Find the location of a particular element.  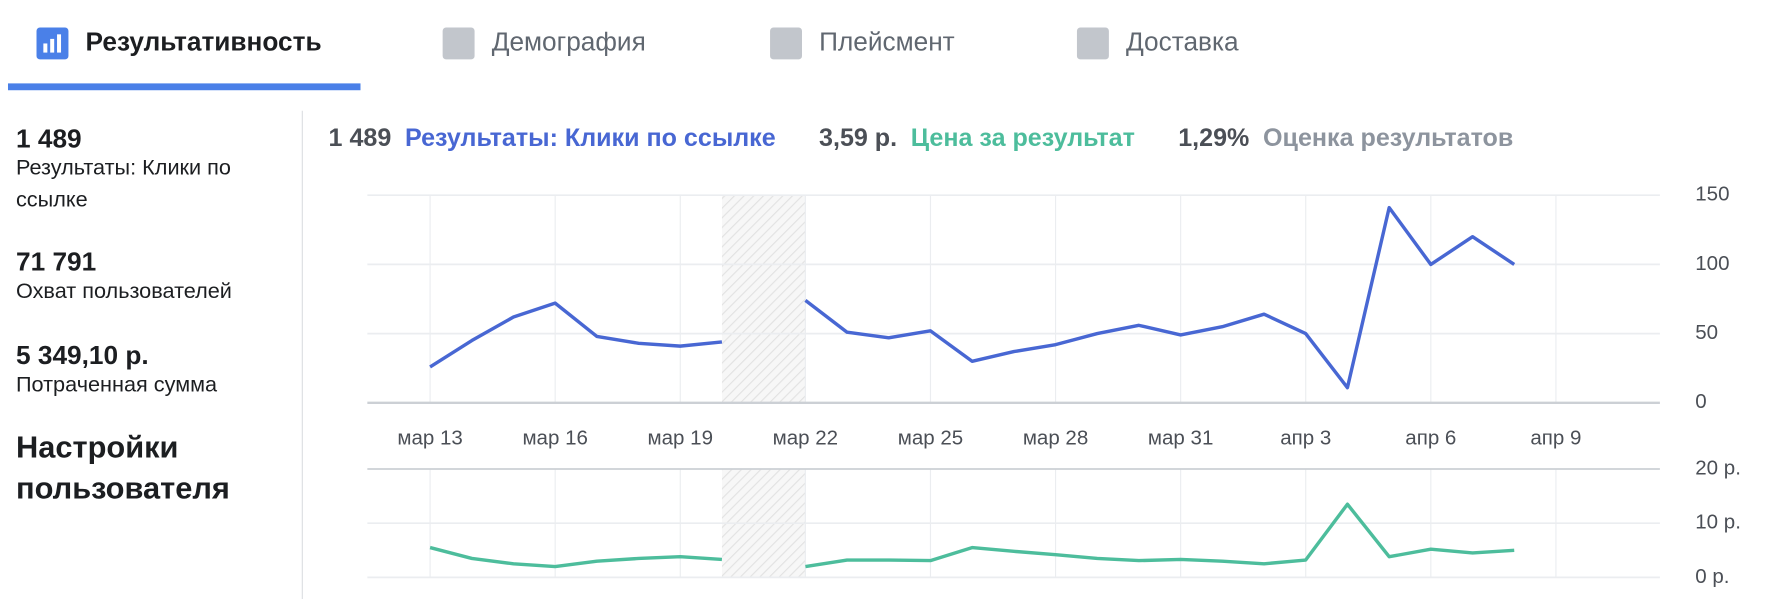

tab-label: Демография is located at coordinates (569, 41).